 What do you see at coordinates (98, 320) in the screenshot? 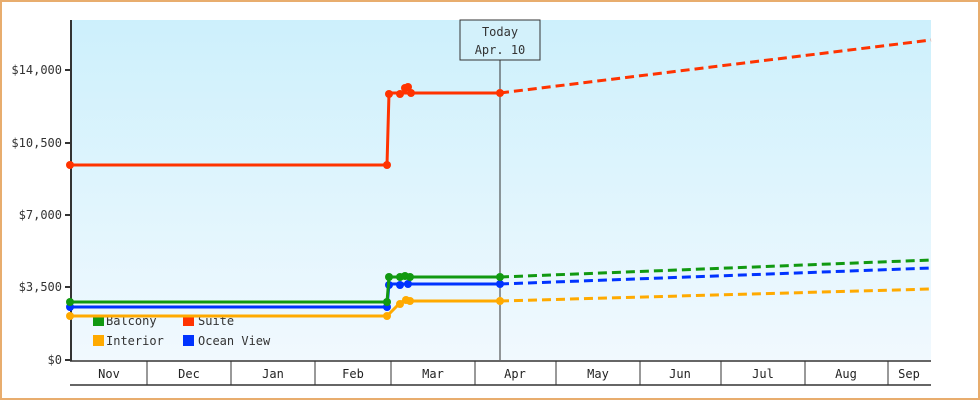
I see `legend-swatch-balcony` at bounding box center [98, 320].